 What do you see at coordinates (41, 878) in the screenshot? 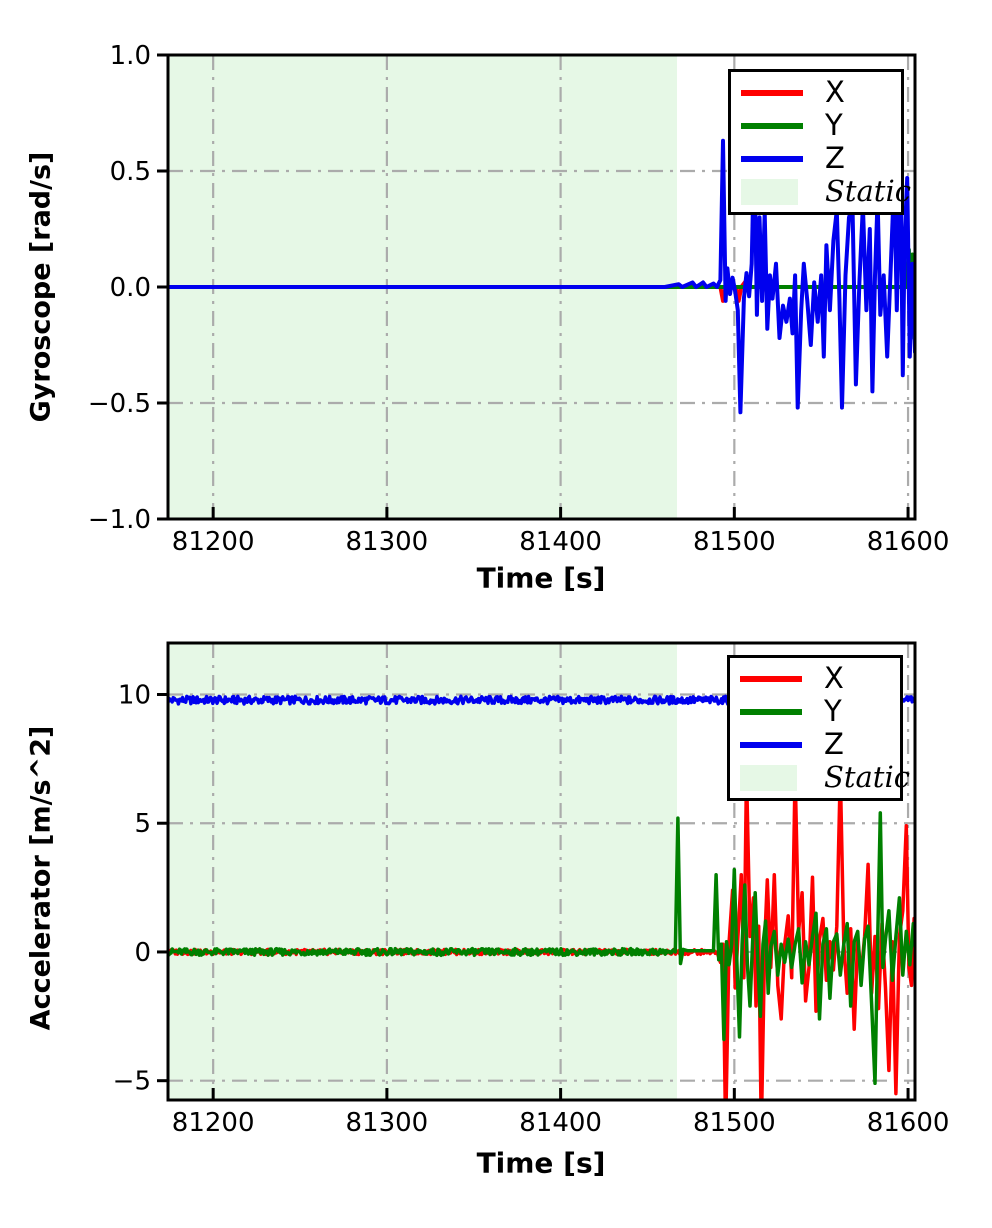
I see `accelerator-y-axis-label: Accelerator [m/s^2]` at bounding box center [41, 878].